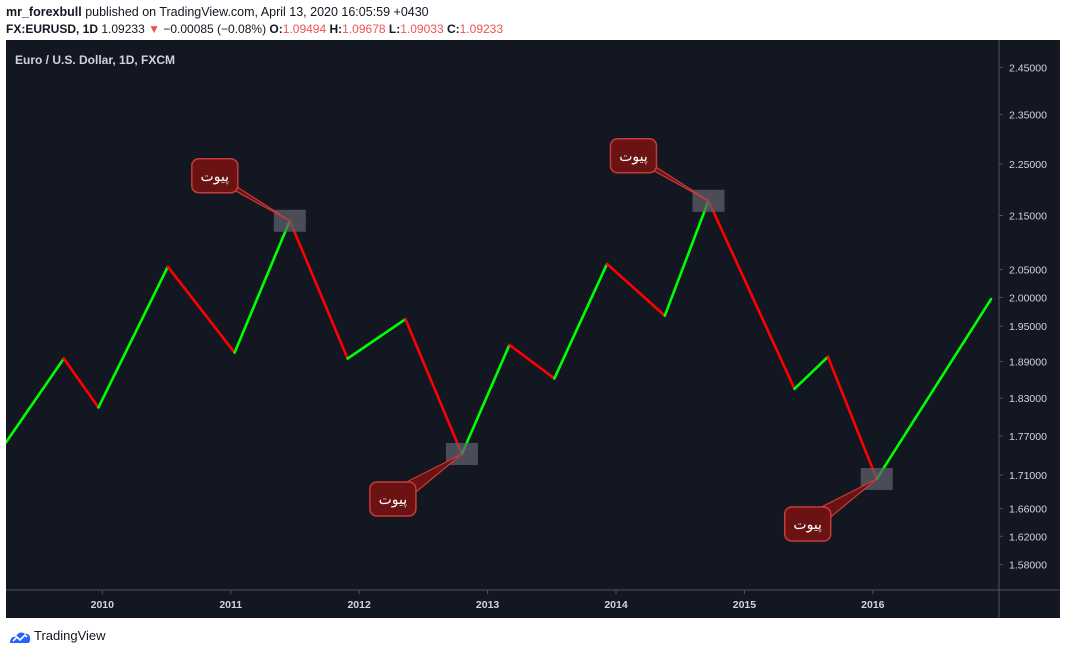 Image resolution: width=1066 pixels, height=654 pixels. What do you see at coordinates (488, 605) in the screenshot?
I see `x-tick-label: 2013` at bounding box center [488, 605].